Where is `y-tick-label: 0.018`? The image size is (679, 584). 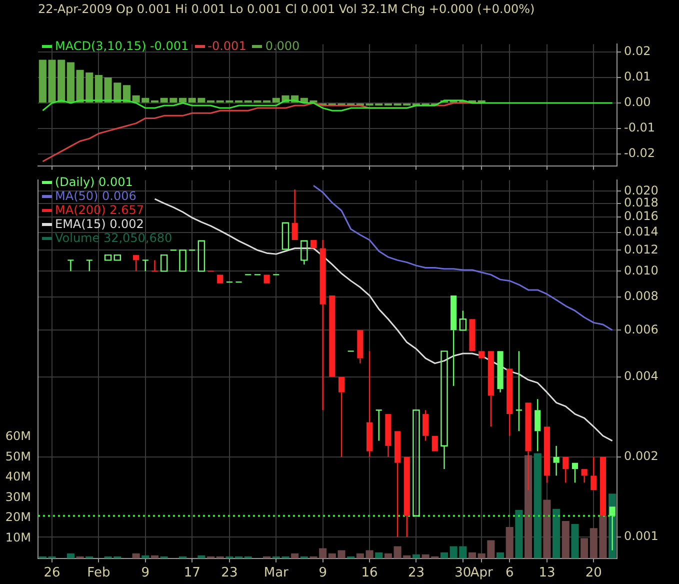
y-tick-label: 0.018 is located at coordinates (641, 202).